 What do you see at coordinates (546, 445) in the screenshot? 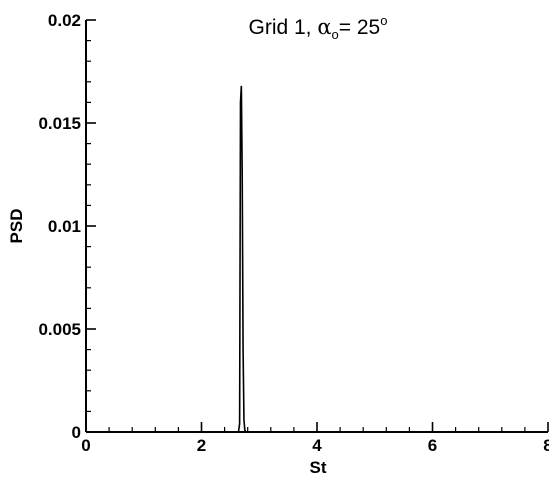
I see `x-tick-label: 8` at bounding box center [546, 445].